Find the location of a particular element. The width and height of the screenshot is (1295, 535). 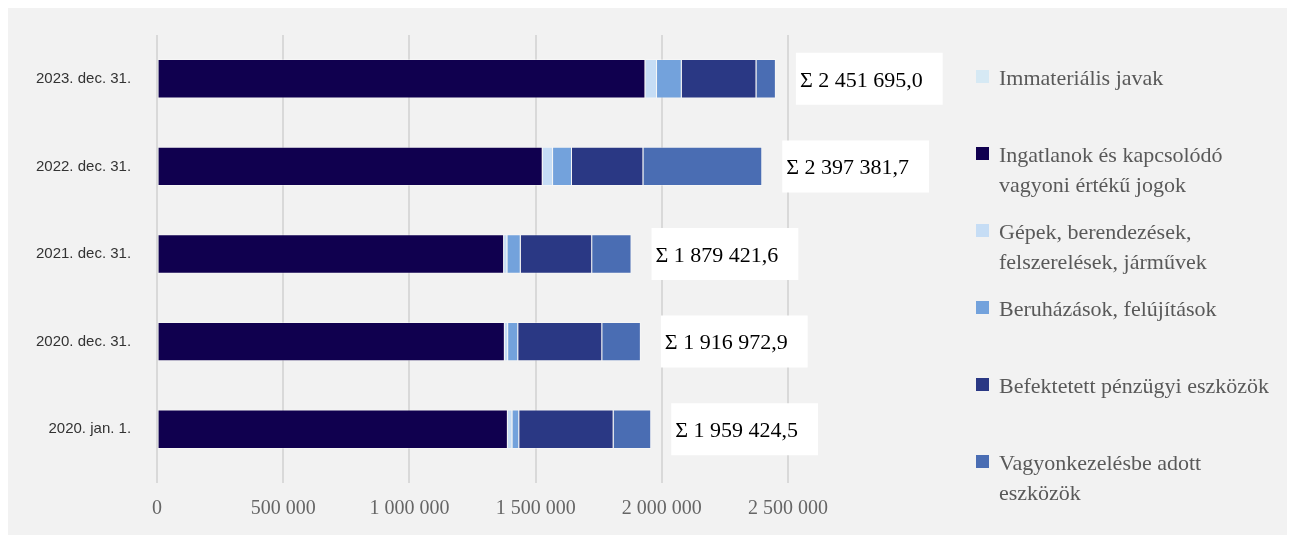

x-tick-label: 2 500 000 is located at coordinates (788, 507).